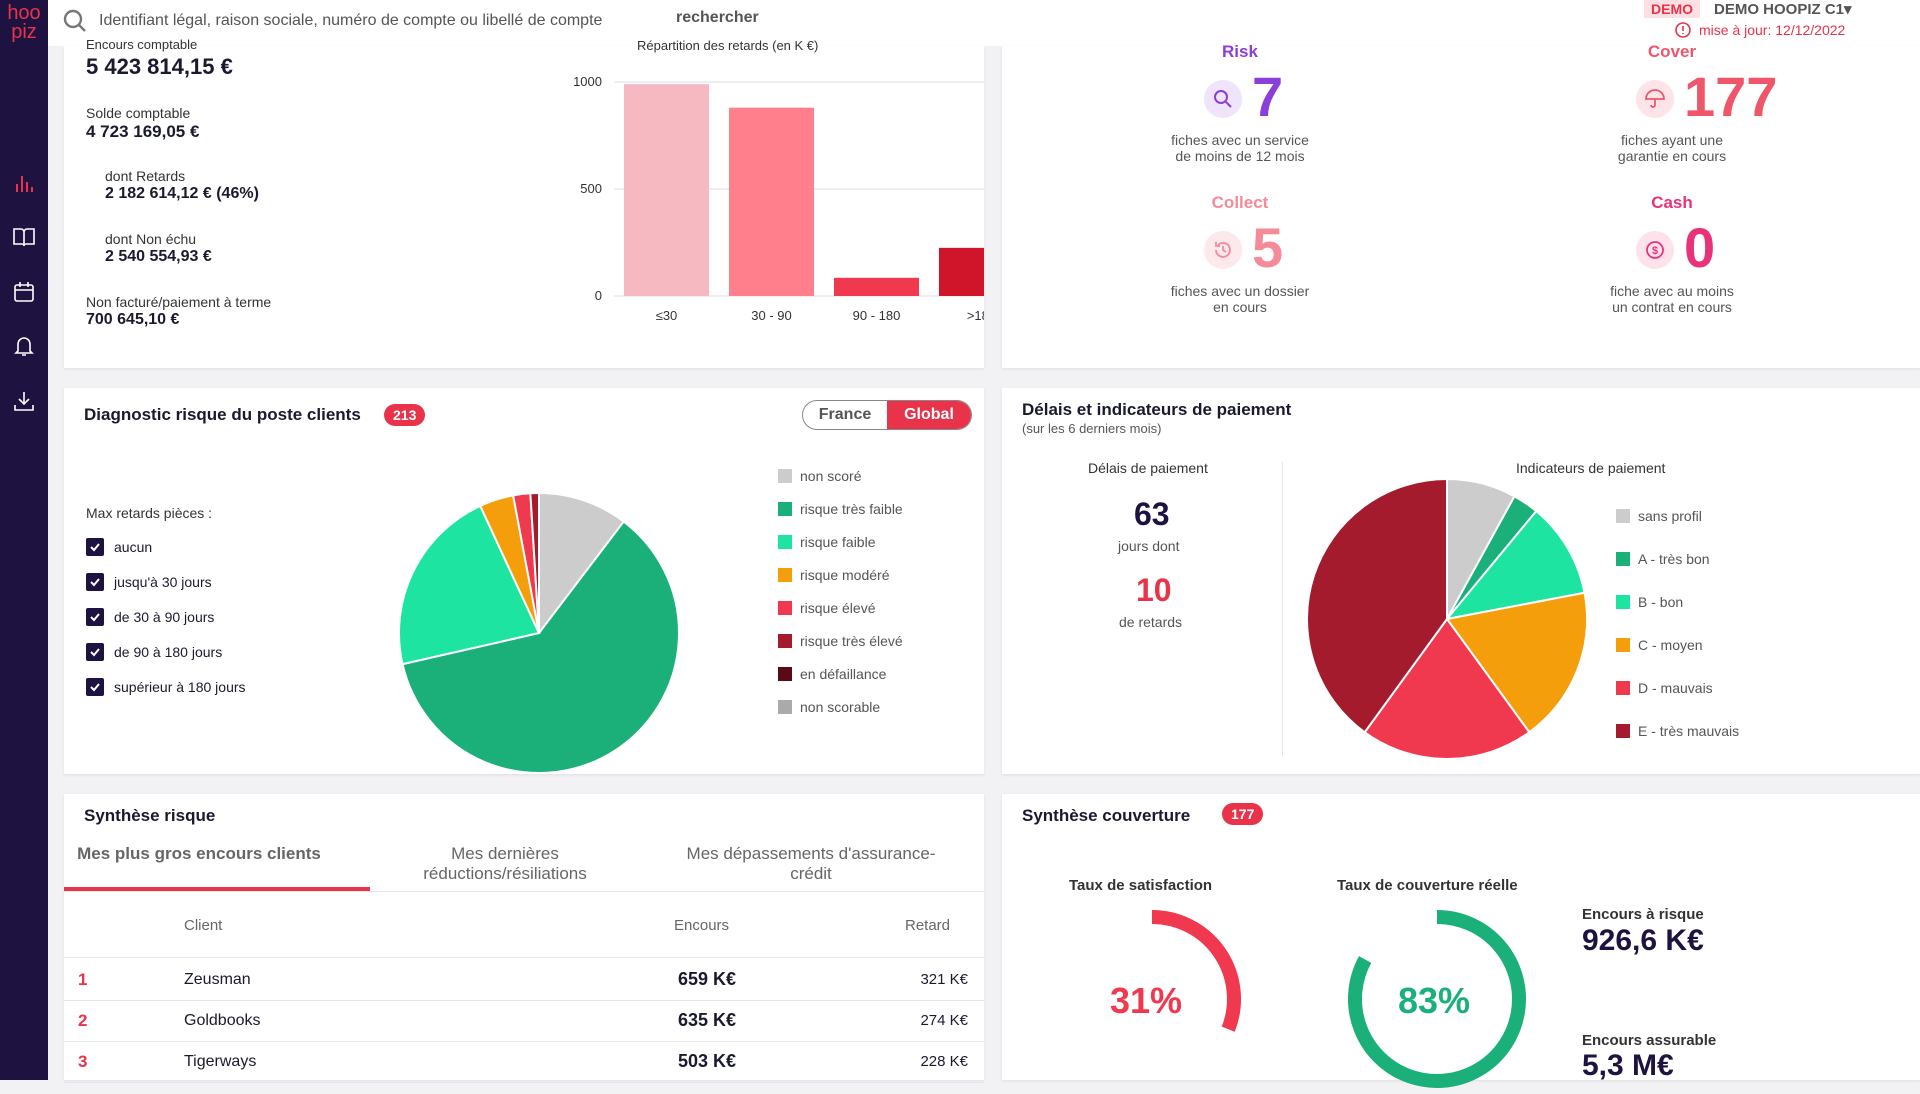  What do you see at coordinates (845, 414) in the screenshot?
I see `toggle-france: France` at bounding box center [845, 414].